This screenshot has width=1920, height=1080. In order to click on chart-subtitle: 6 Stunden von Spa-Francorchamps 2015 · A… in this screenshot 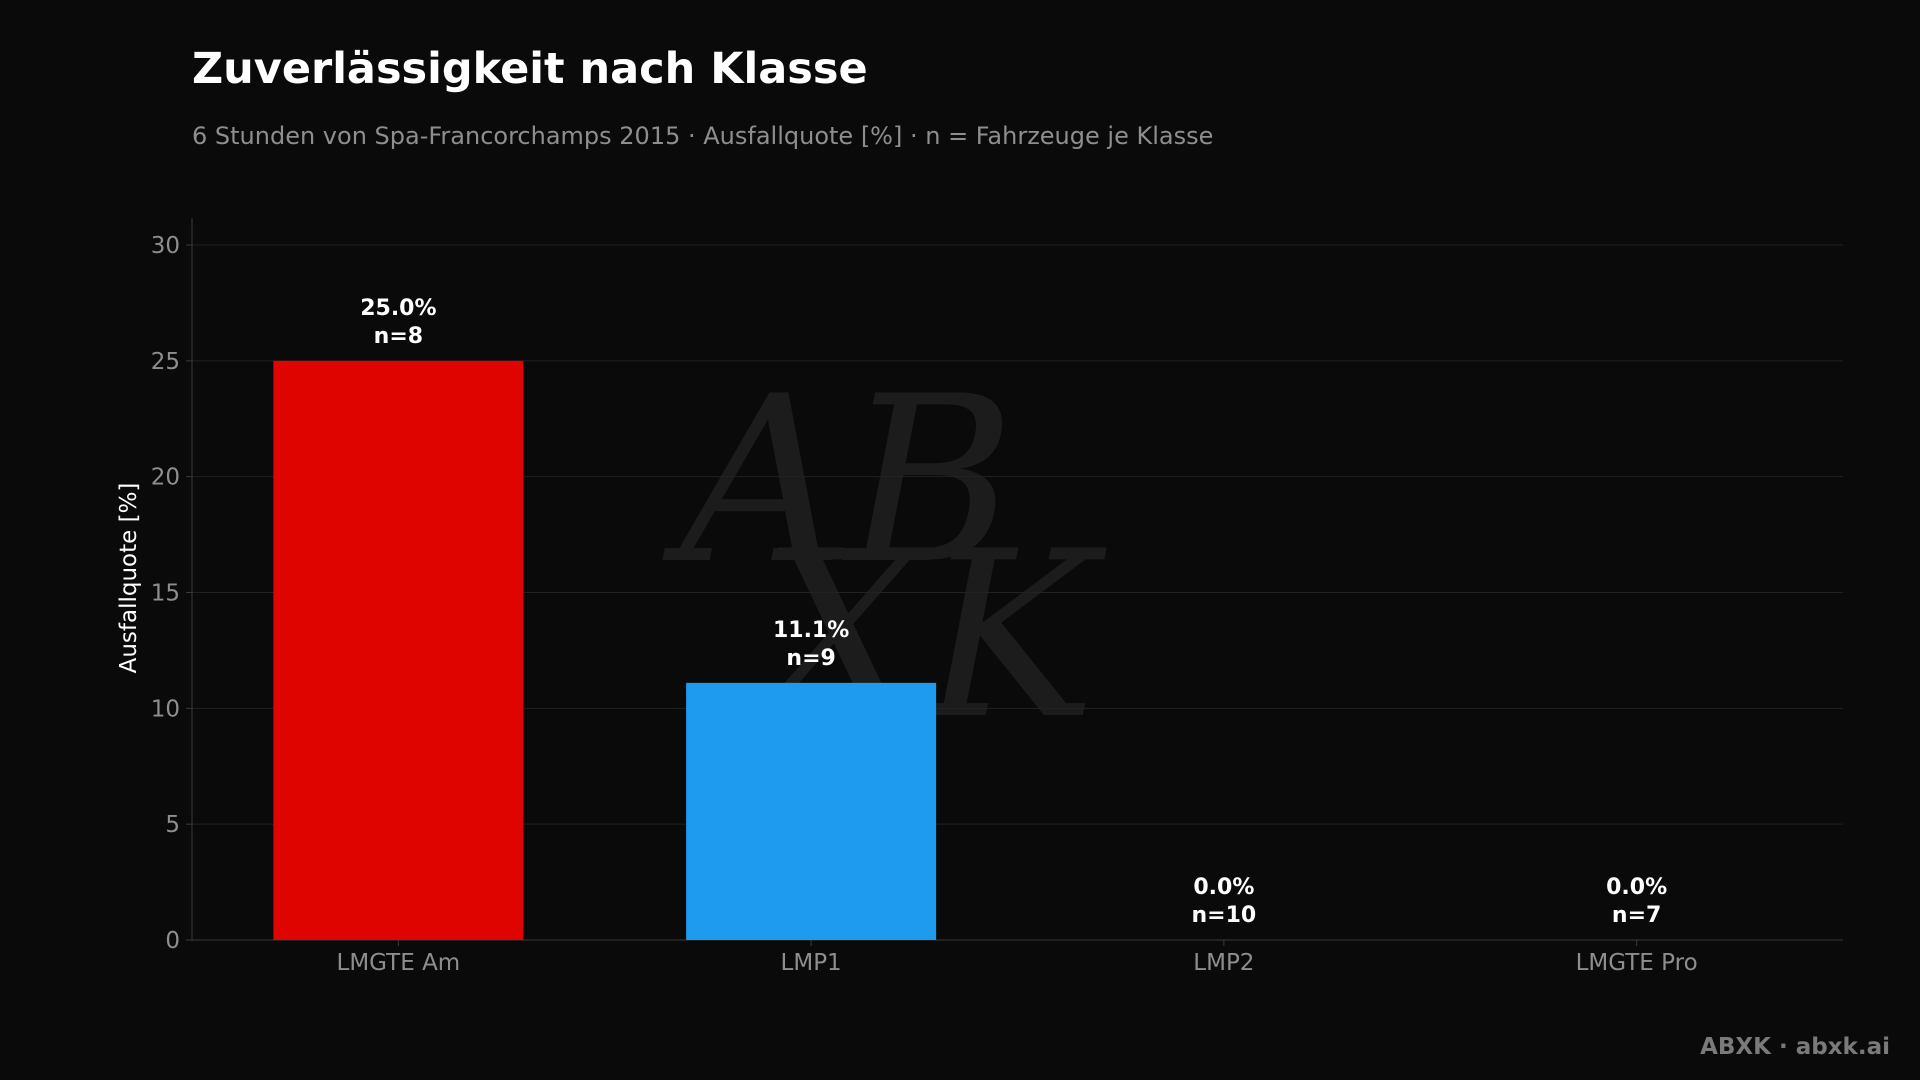, I will do `click(703, 136)`.